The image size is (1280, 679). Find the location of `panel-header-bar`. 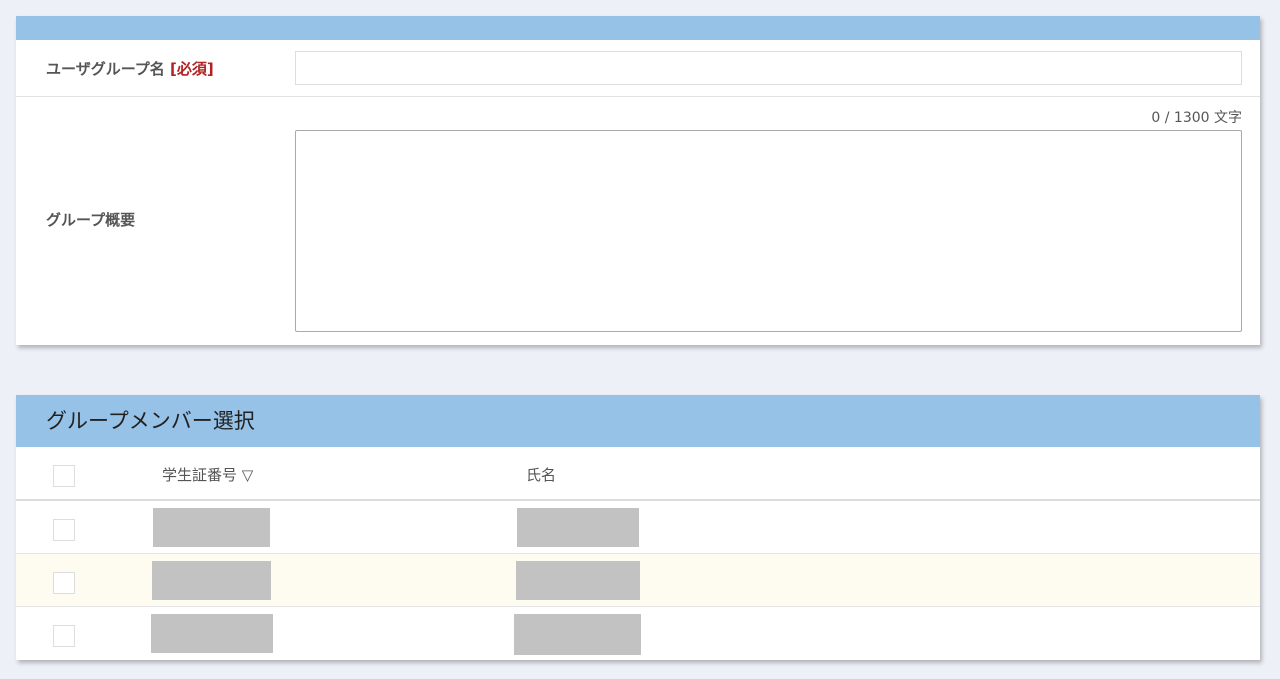

panel-header-bar is located at coordinates (638, 28).